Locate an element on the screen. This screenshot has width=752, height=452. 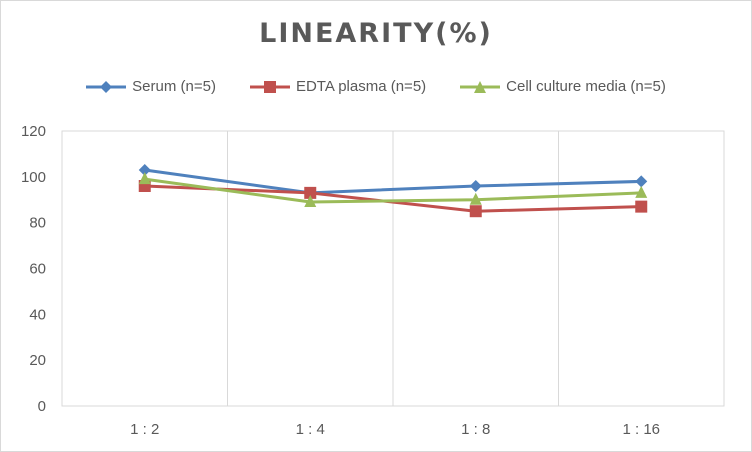
x-tick-label: 1 : 2 is located at coordinates (144, 429).